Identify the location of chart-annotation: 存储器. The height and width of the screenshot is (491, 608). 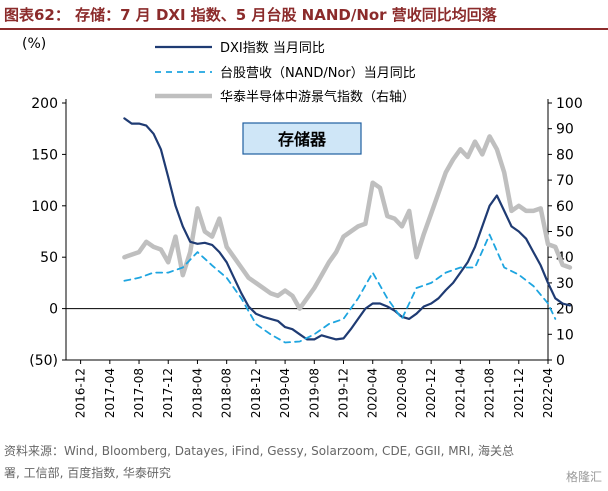
(302, 138).